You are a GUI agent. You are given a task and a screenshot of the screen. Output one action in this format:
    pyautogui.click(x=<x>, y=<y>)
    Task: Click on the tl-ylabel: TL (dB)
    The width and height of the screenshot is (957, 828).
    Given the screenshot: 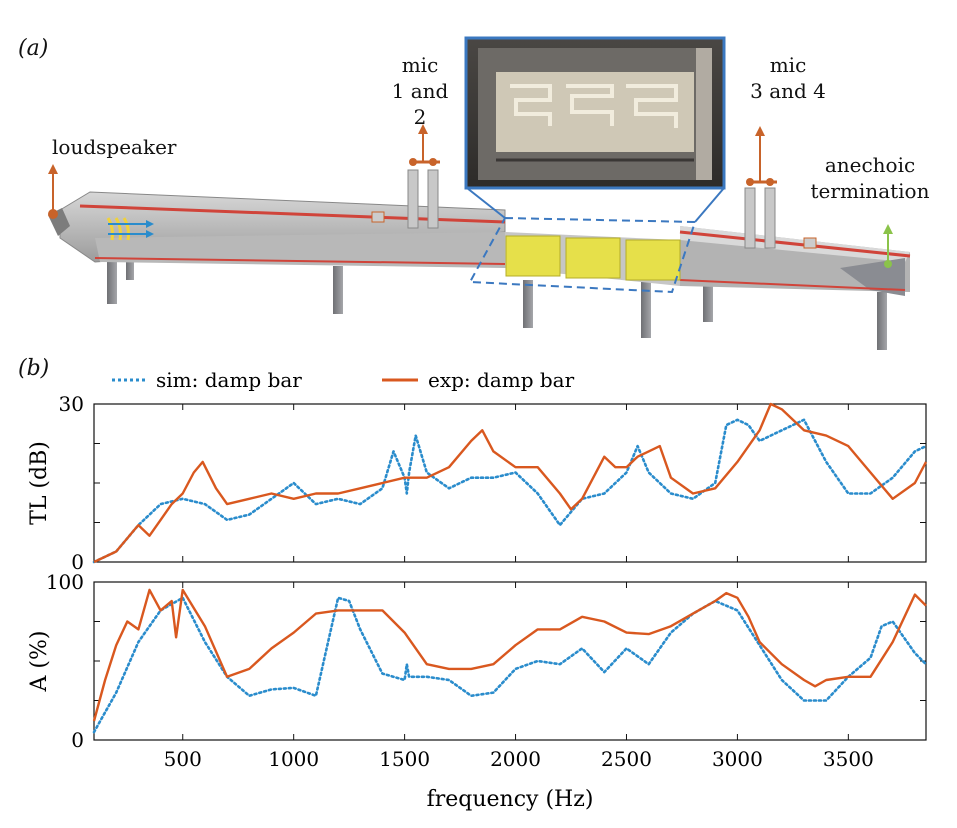 What is the action you would take?
    pyautogui.click(x=39, y=483)
    